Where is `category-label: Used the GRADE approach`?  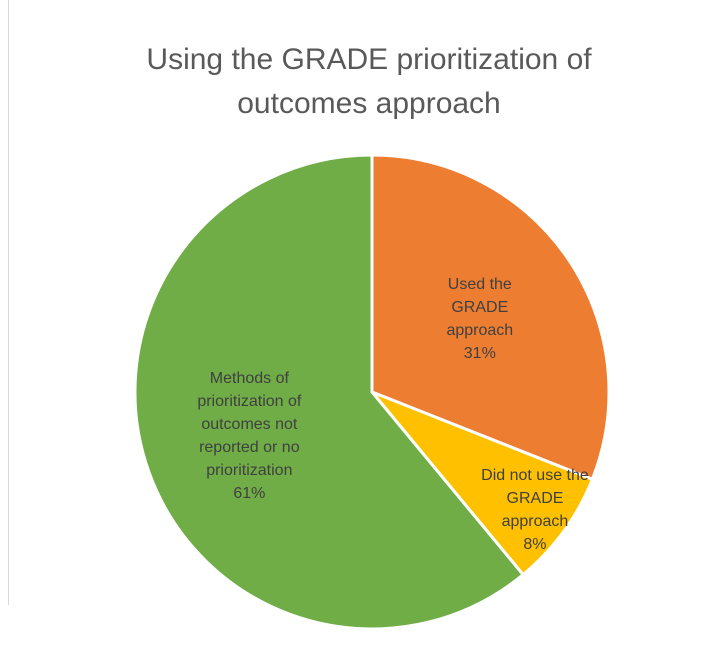
category-label: Used the GRADE approach is located at coordinates (480, 307).